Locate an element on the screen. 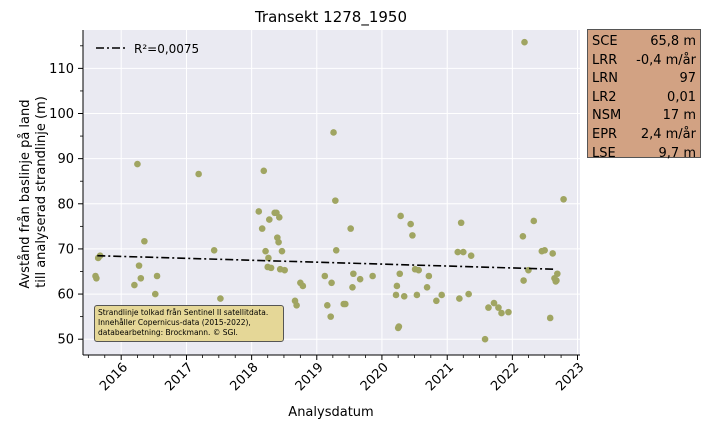 The width and height of the screenshot is (706, 431). legend-trend-label: R²=0,0075 is located at coordinates (166, 49).